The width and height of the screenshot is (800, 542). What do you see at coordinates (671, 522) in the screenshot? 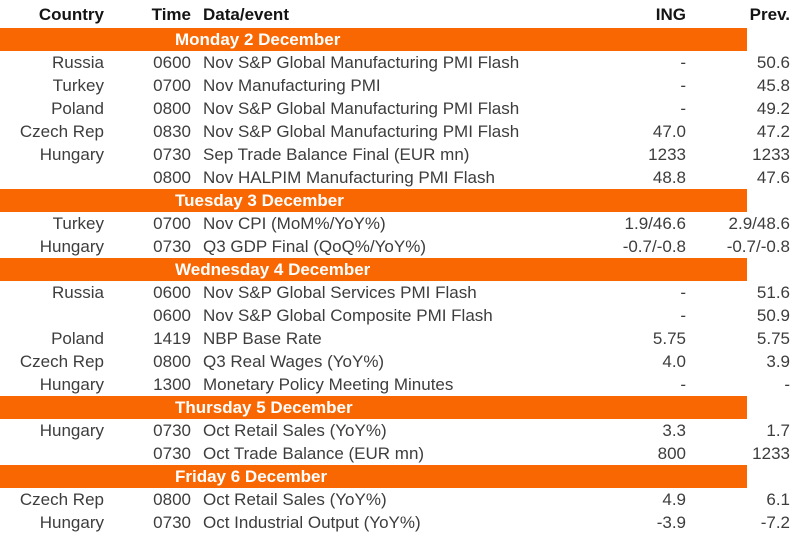
I see `cell-ing: -3.9` at bounding box center [671, 522].